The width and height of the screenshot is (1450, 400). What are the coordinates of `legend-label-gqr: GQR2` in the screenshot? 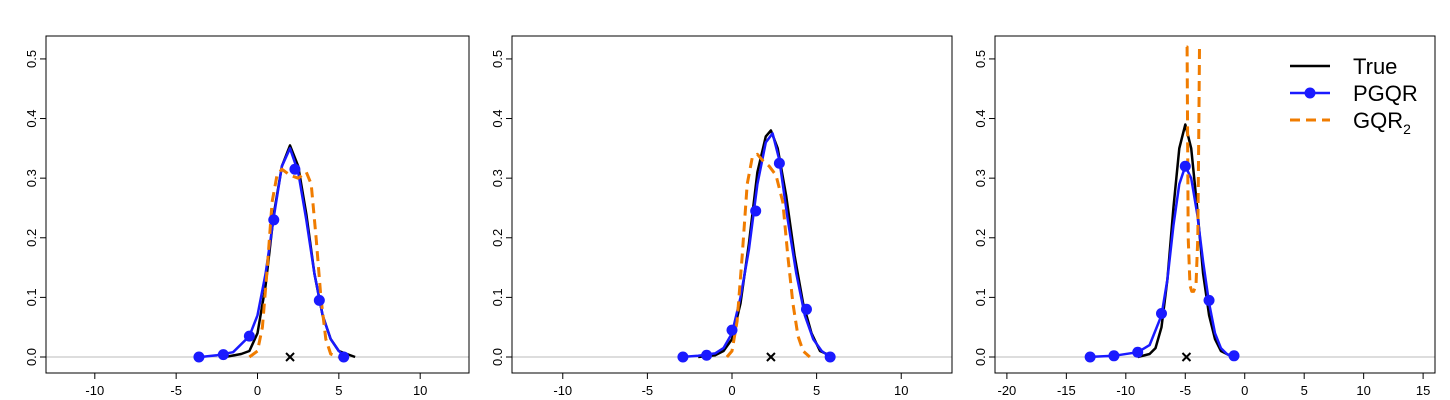 It's located at (1382, 122).